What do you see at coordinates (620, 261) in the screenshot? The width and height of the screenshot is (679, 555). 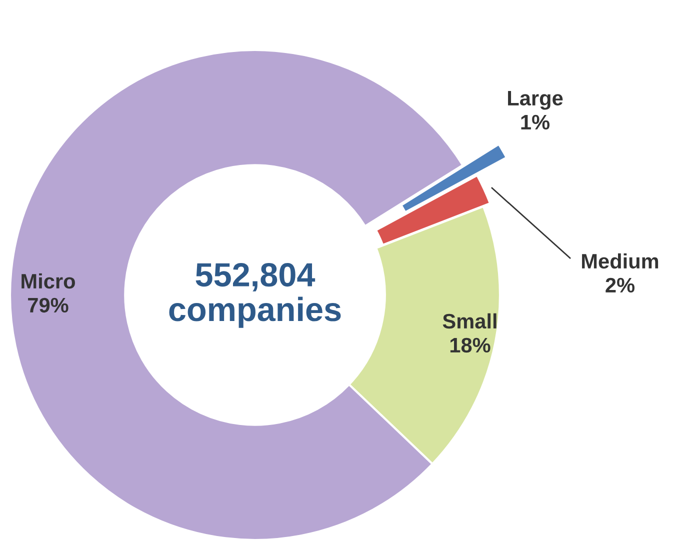 I see `slice-label: Medium` at bounding box center [620, 261].